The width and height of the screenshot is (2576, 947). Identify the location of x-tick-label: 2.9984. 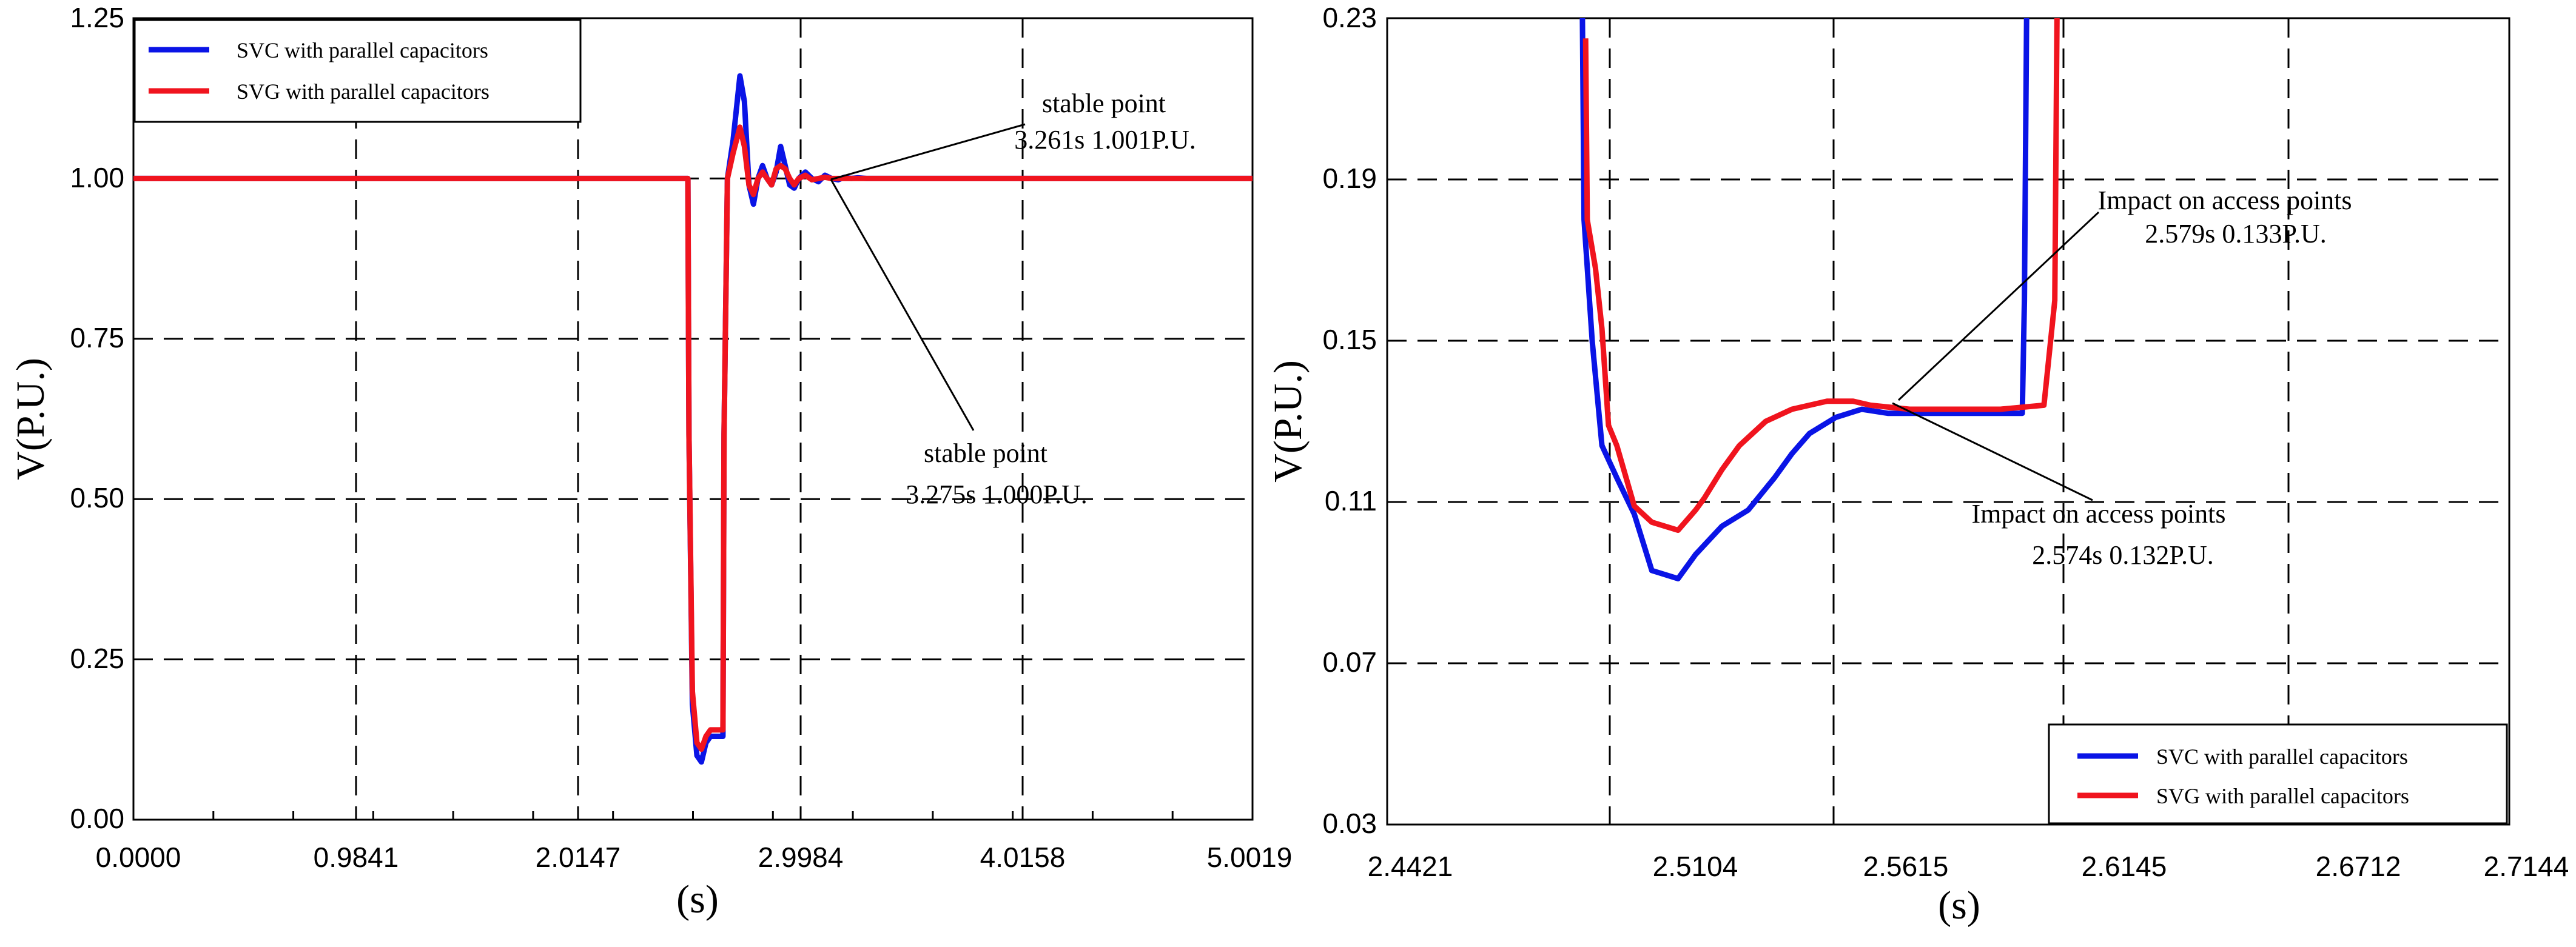
(801, 857).